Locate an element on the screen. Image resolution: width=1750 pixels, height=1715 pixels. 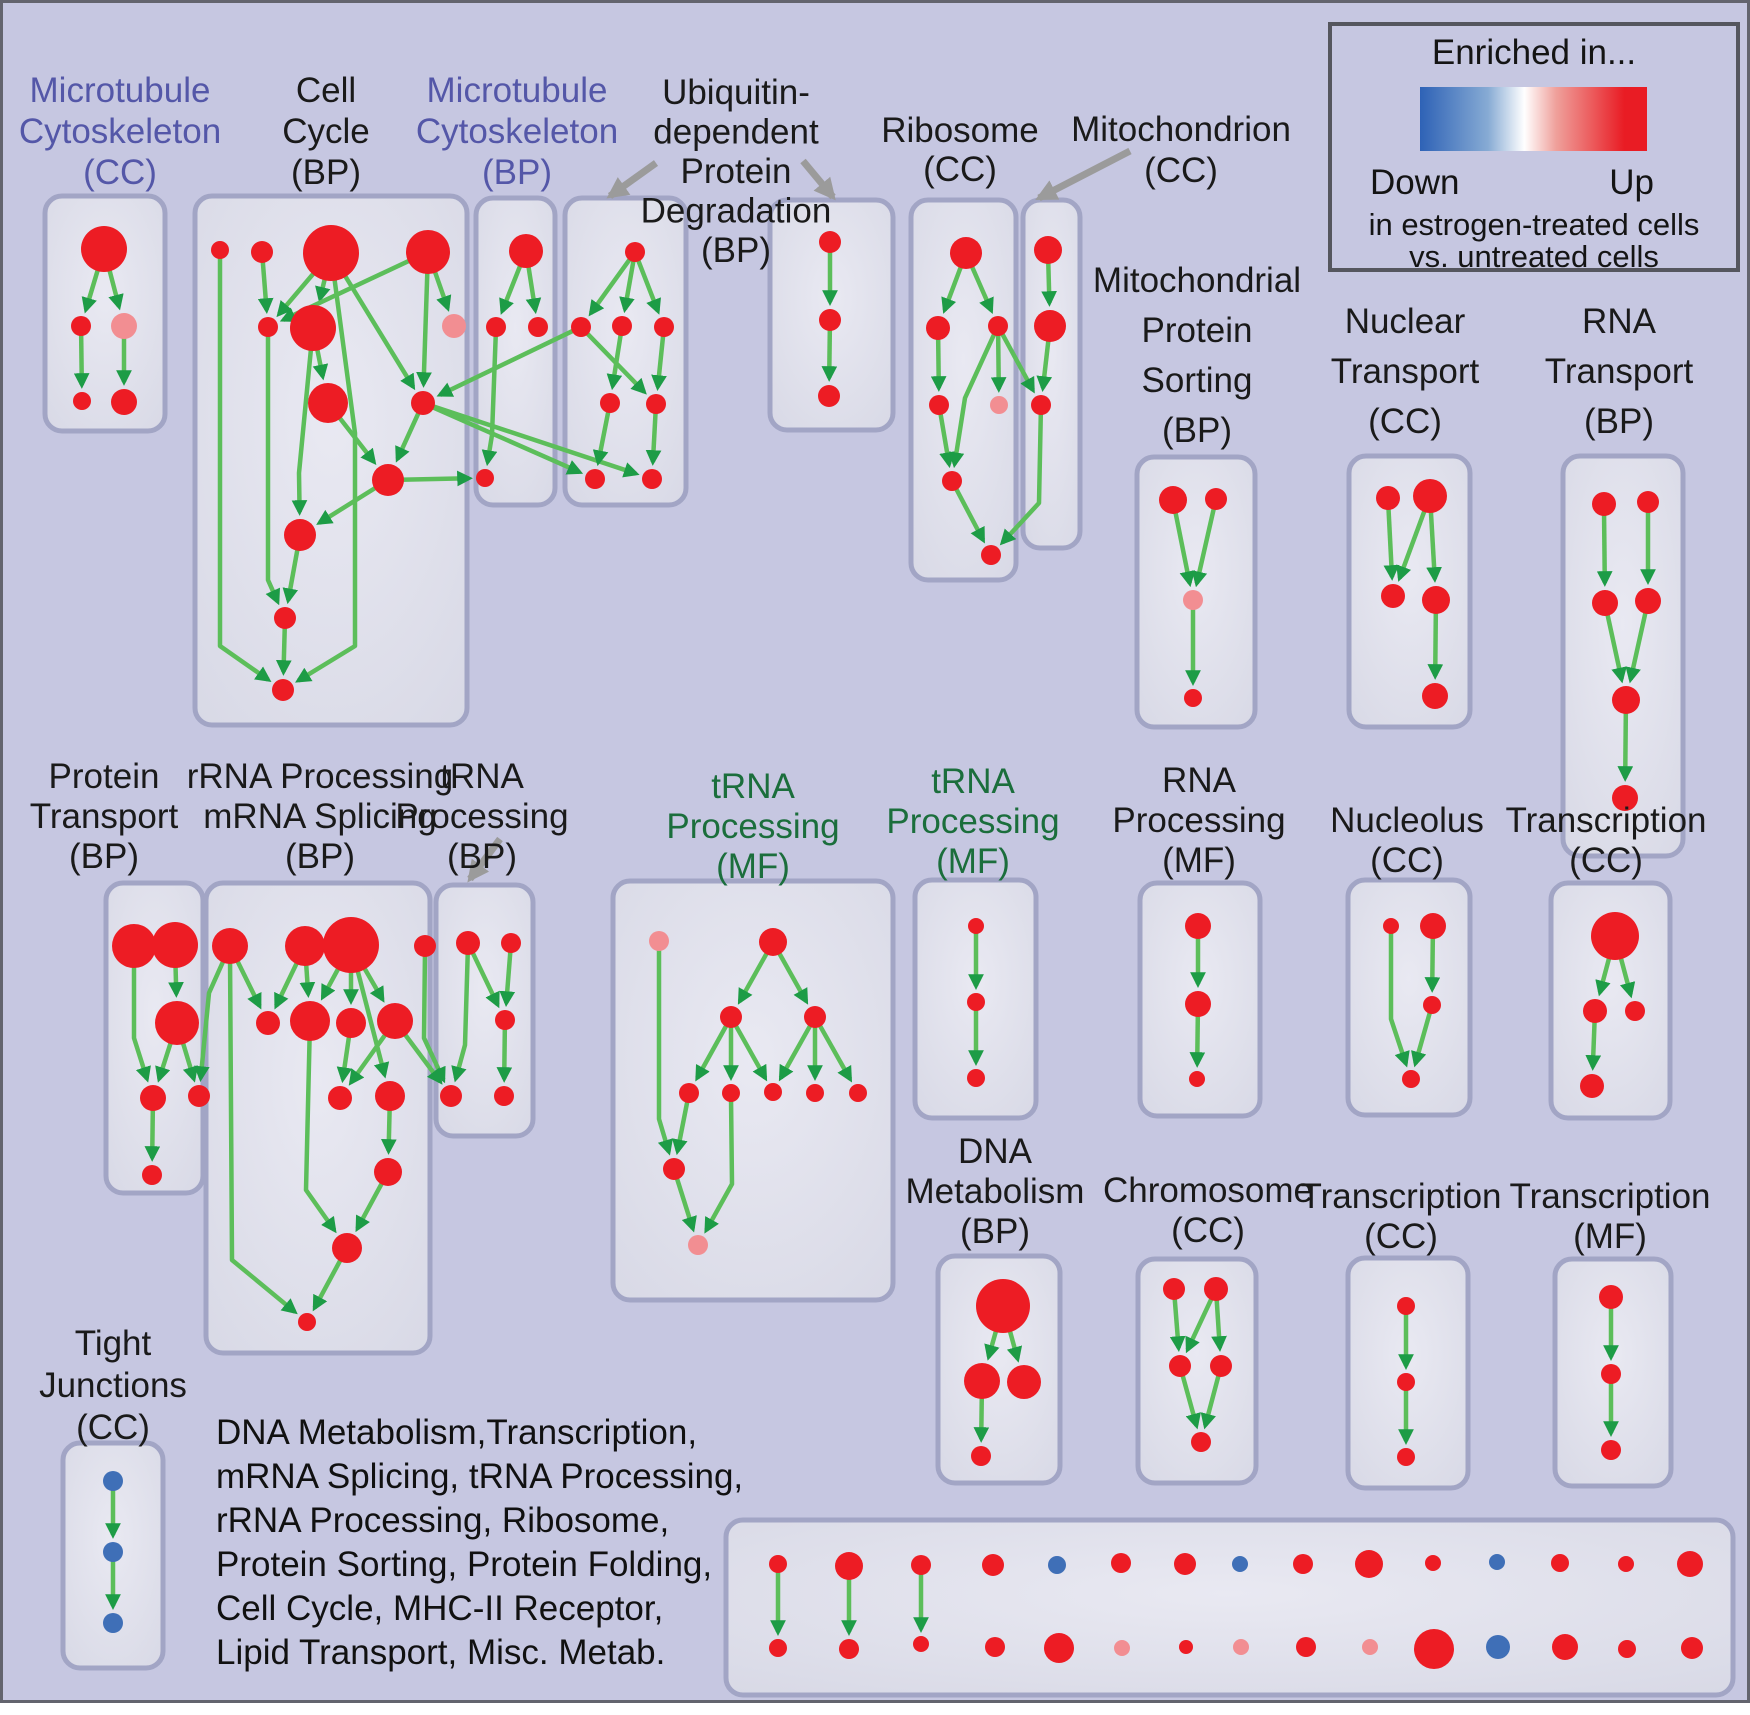
go-term-node-nu3 is located at coordinates (1432, 1005).